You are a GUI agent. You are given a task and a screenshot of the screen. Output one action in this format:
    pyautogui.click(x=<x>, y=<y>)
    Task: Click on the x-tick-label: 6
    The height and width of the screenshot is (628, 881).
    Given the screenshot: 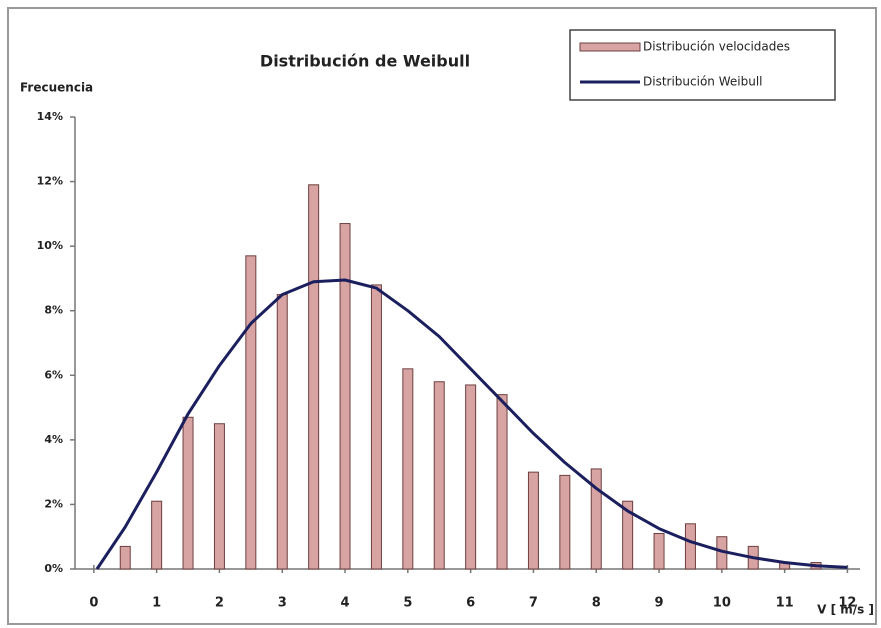 What is the action you would take?
    pyautogui.click(x=470, y=603)
    